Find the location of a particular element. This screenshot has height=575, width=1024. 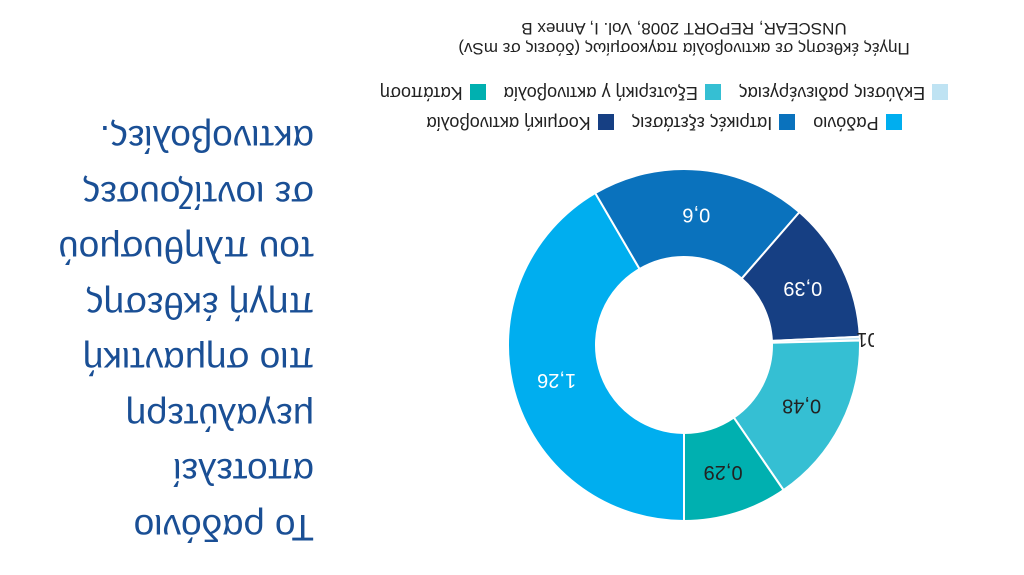

slice-value-label: 0,6 is located at coordinates (696, 214).